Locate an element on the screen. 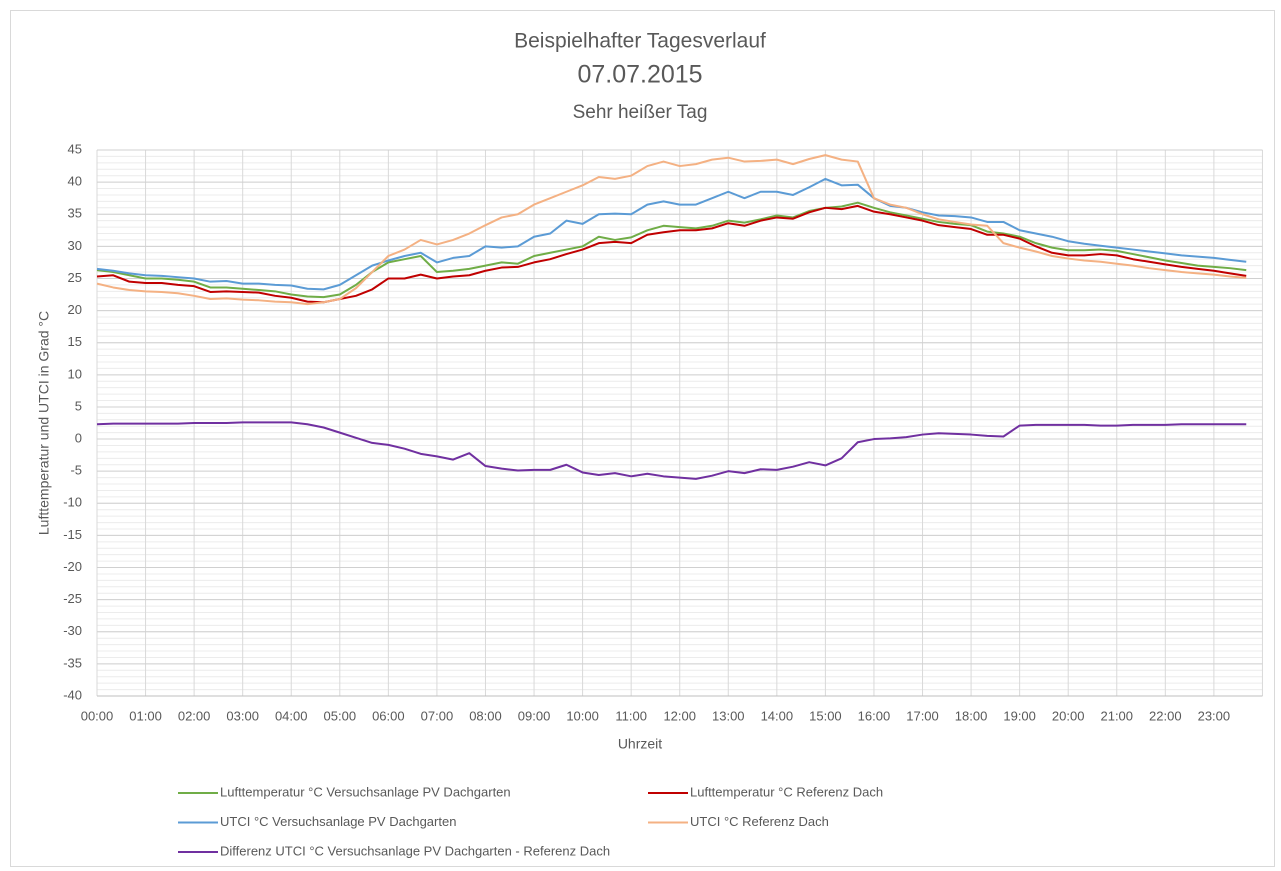 The width and height of the screenshot is (1281, 871). y-axis-label: Lufttemperatur und UTCI in Grad °C is located at coordinates (44, 423).